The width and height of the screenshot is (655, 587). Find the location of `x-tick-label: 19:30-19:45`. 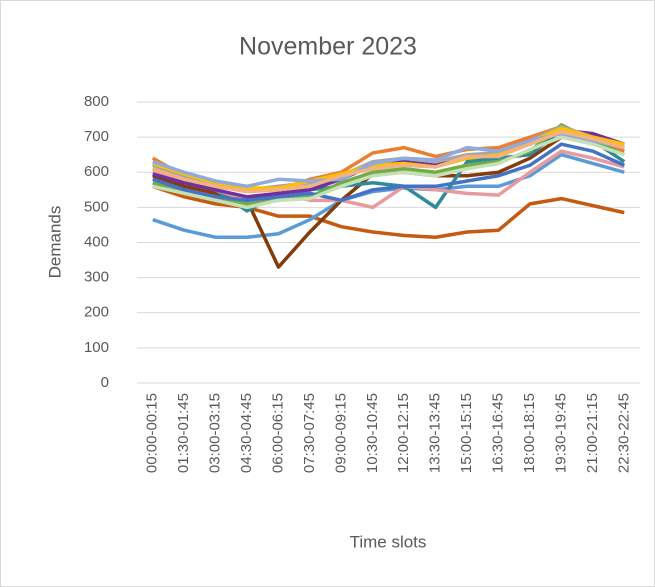

x-tick-label: 19:30-19:45 is located at coordinates (560, 433).